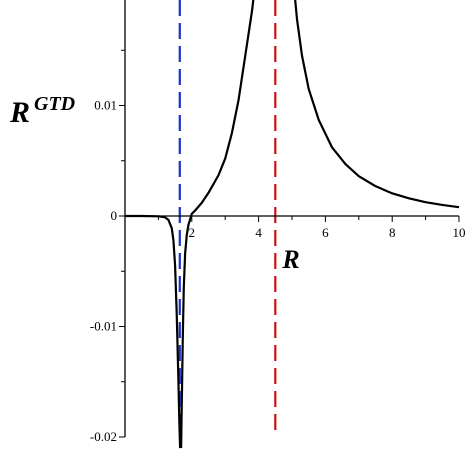 The height and width of the screenshot is (474, 474). I want to click on y-axis-title: R GTD, so click(42, 111).